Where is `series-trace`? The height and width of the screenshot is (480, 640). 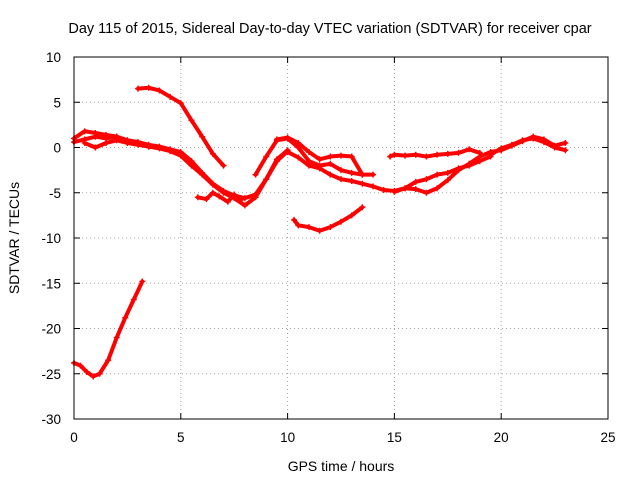
series-trace is located at coordinates (435, 153).